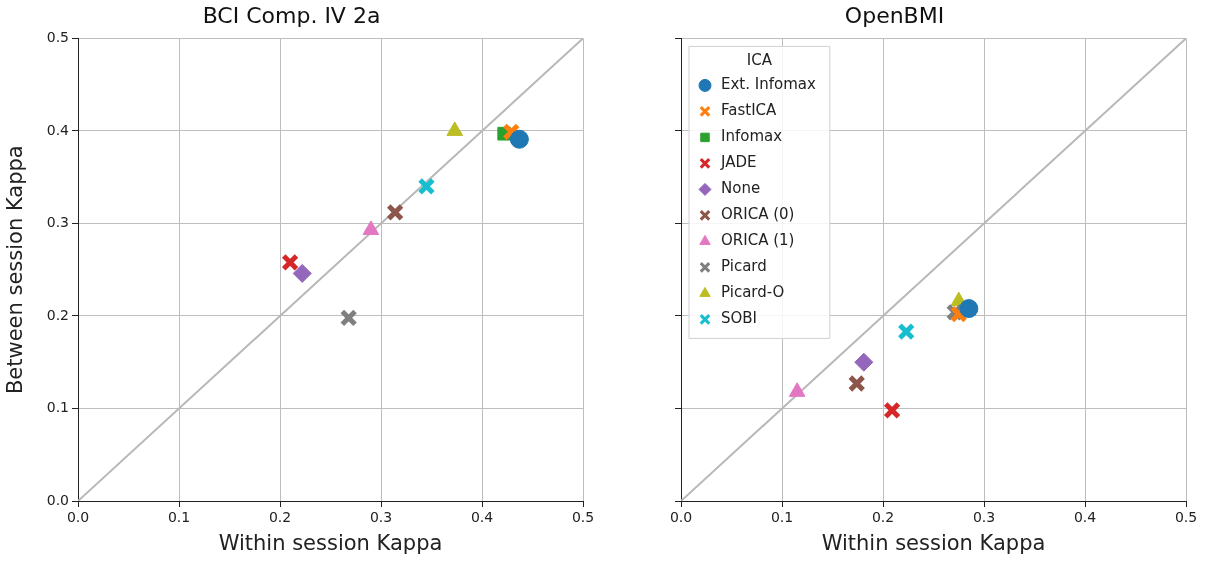 The width and height of the screenshot is (1207, 561). What do you see at coordinates (894, 15) in the screenshot?
I see `chart-title: OpenBMI` at bounding box center [894, 15].